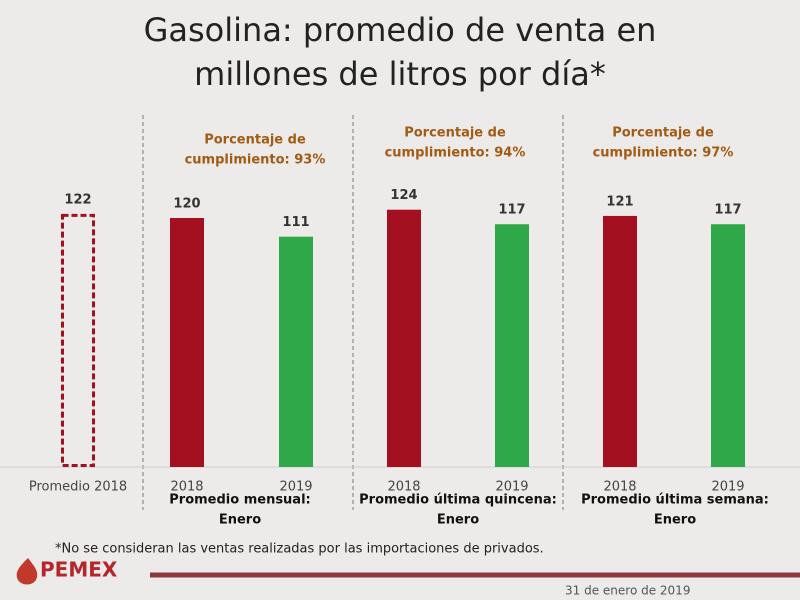 The height and width of the screenshot is (600, 800). I want to click on annotation: cumplimiento: 97%, so click(663, 153).